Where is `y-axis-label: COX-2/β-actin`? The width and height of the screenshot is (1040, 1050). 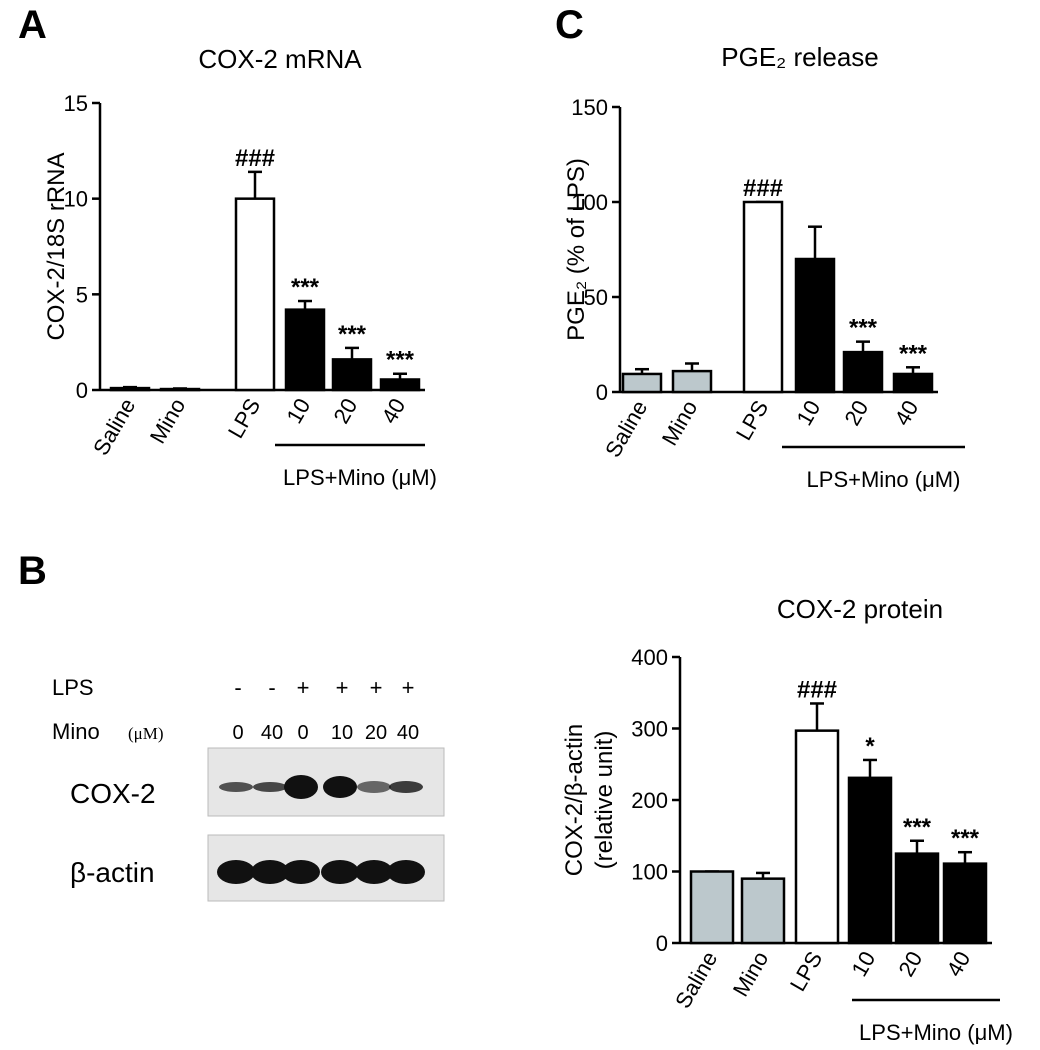 y-axis-label: COX-2/β-actin is located at coordinates (574, 800).